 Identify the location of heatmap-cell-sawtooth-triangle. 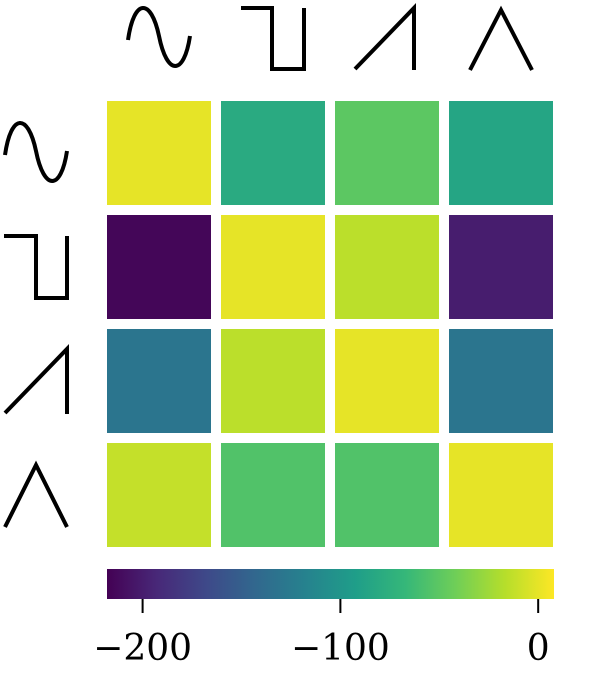
(501, 381).